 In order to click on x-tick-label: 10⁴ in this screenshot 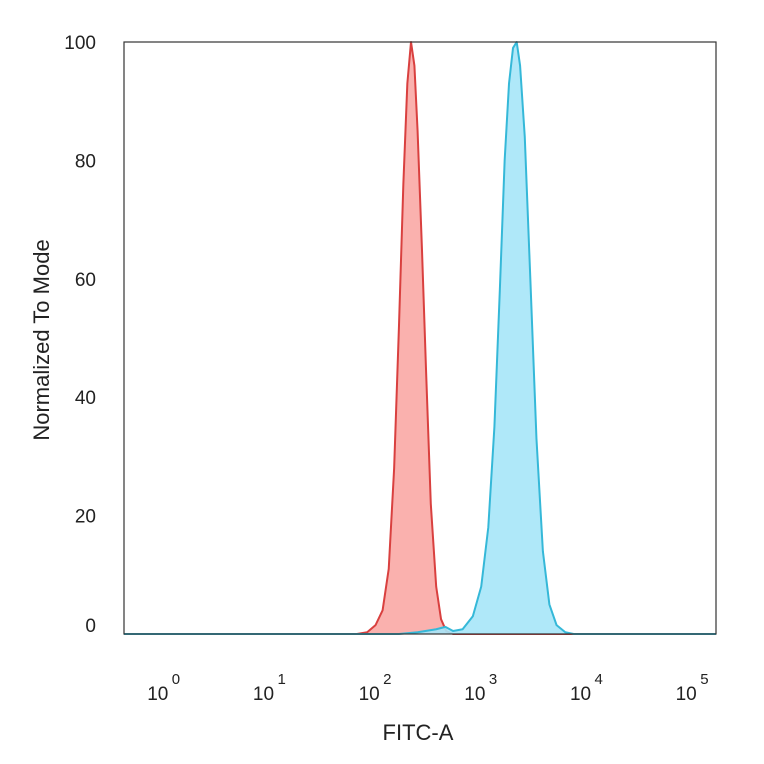, I will do `click(586, 688)`.